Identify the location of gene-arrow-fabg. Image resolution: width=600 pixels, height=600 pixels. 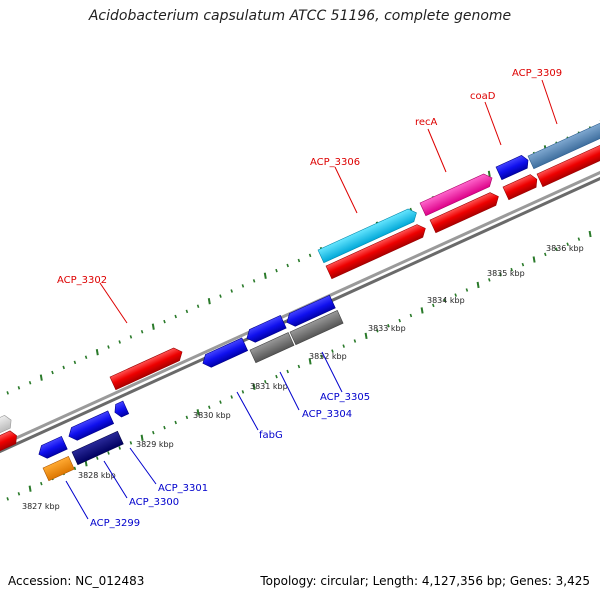
(224, 353).